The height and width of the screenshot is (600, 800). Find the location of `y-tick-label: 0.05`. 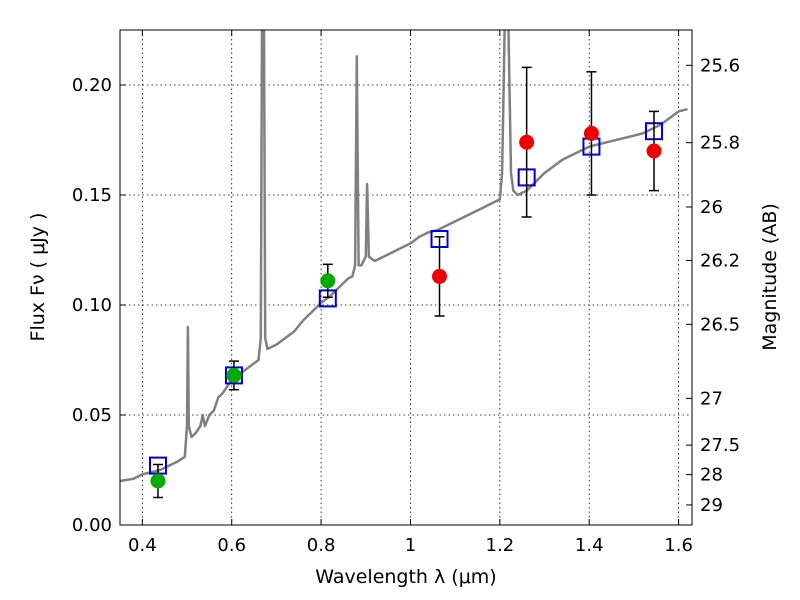

y-tick-label: 0.05 is located at coordinates (92, 415).